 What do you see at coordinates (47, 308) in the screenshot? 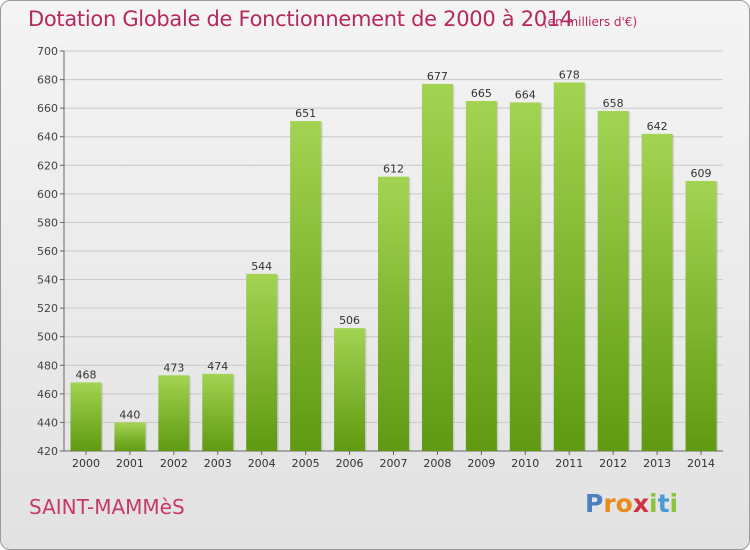
I see `y-tick-label: 520` at bounding box center [47, 308].